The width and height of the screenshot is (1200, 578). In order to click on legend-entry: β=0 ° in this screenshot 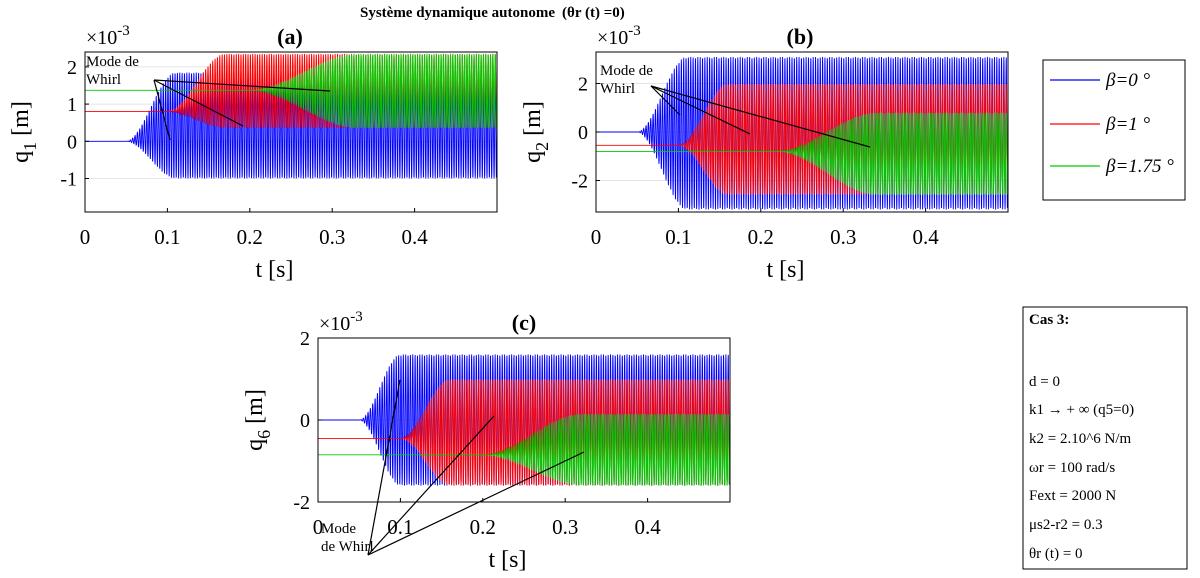, I will do `click(1100, 80)`.